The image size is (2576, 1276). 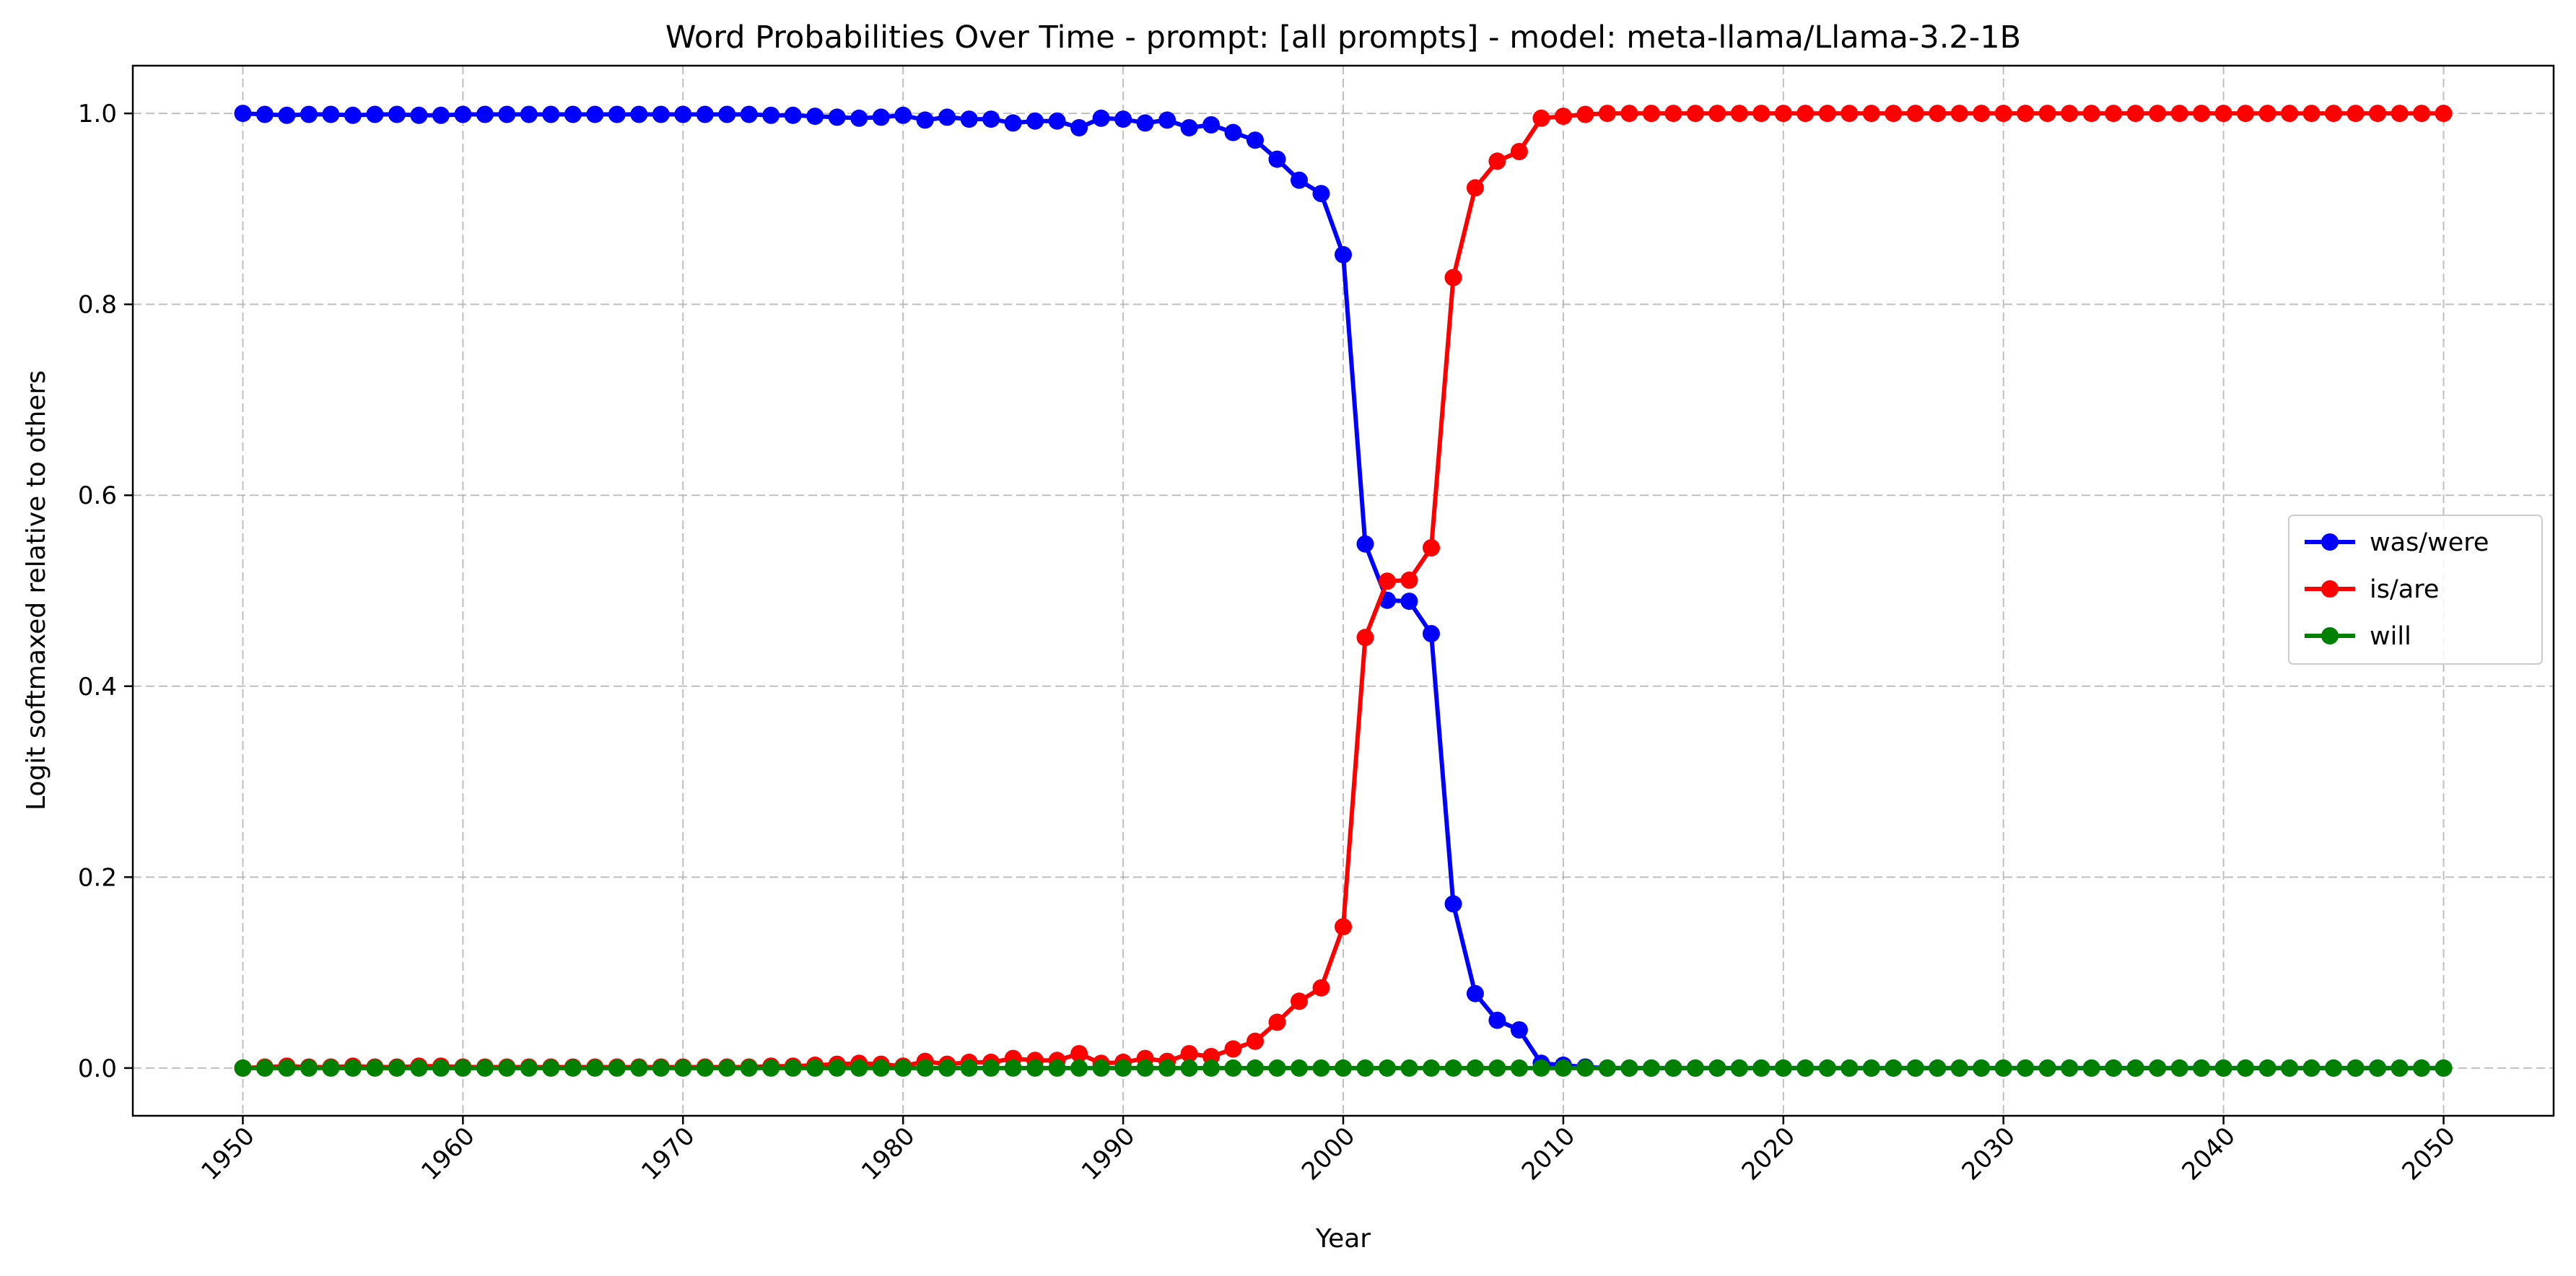 What do you see at coordinates (2209, 1154) in the screenshot?
I see `x-tick-label: 2040` at bounding box center [2209, 1154].